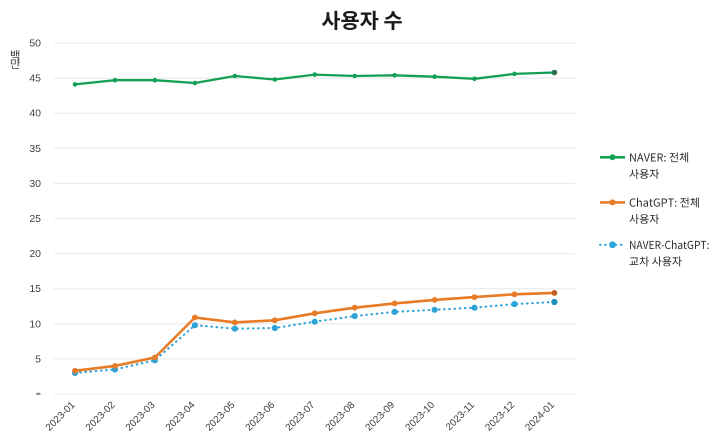 Image resolution: width=720 pixels, height=436 pixels. What do you see at coordinates (35, 114) in the screenshot?
I see `svg-text: 40` at bounding box center [35, 114].